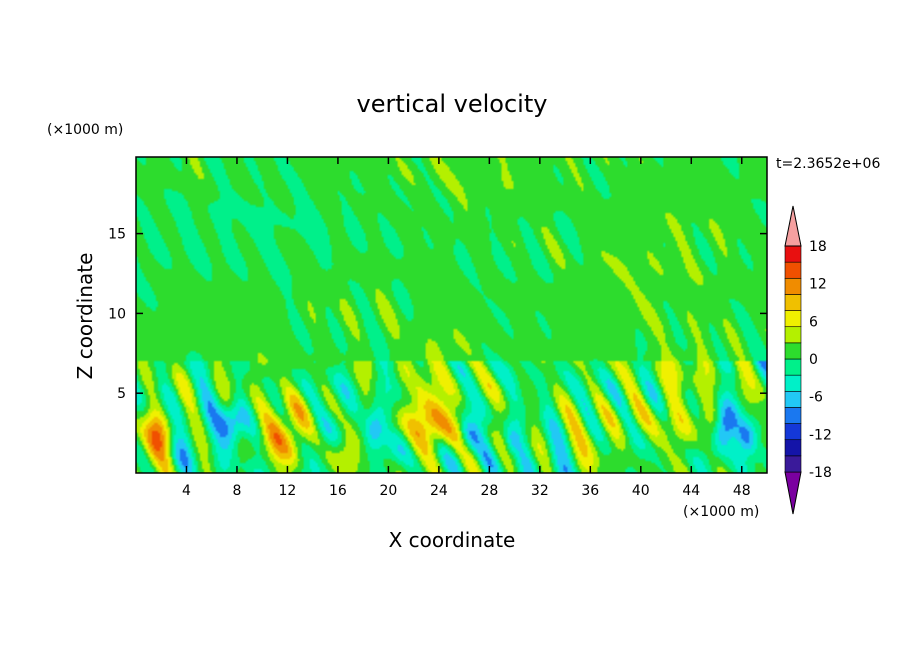 This screenshot has height=654, width=904. Describe the element at coordinates (820, 360) in the screenshot. I see `colorbar-tick-labels: -18 -12 -6 0 6 12 18` at that location.